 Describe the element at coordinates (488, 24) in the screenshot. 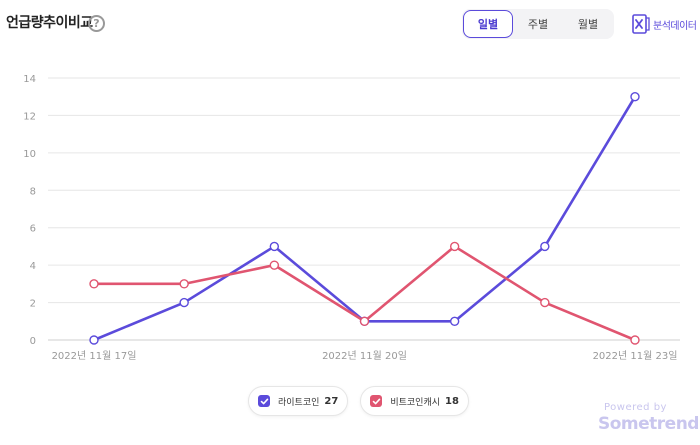

I see `tab-daily: 일별` at that location.